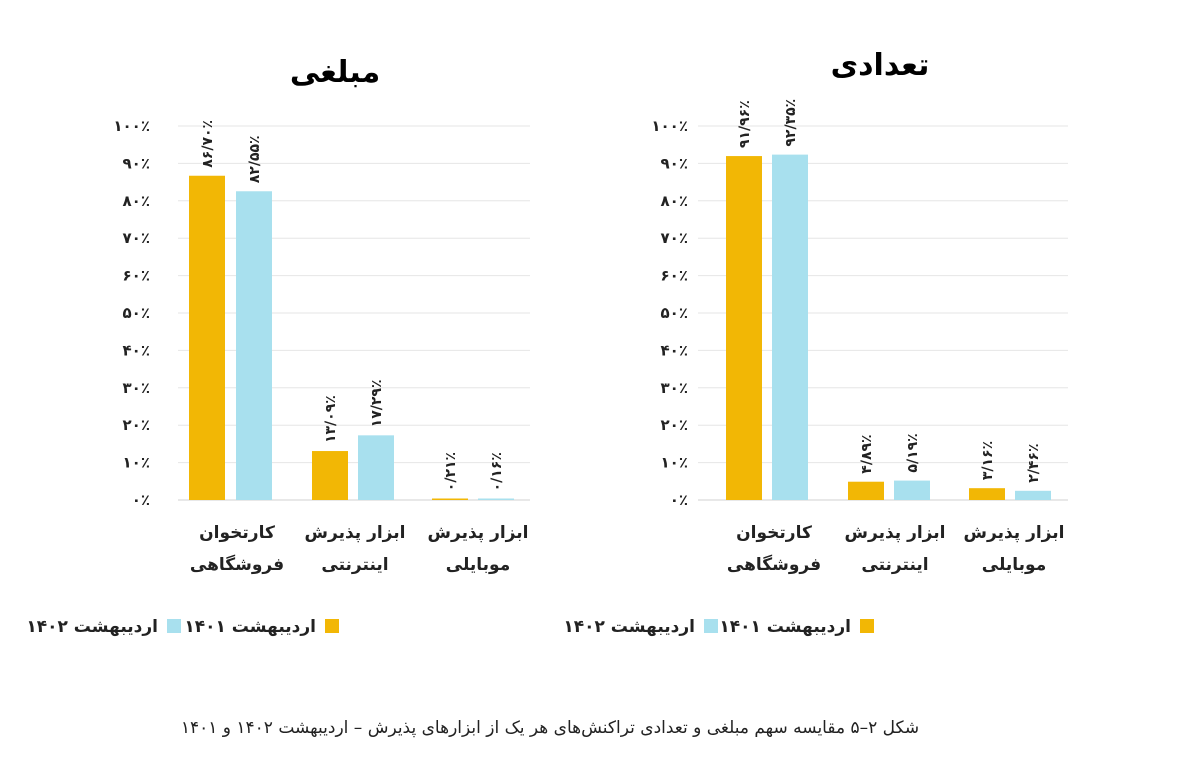  I want to click on data-label: ۹۲/۳۵٪, so click(791, 123).